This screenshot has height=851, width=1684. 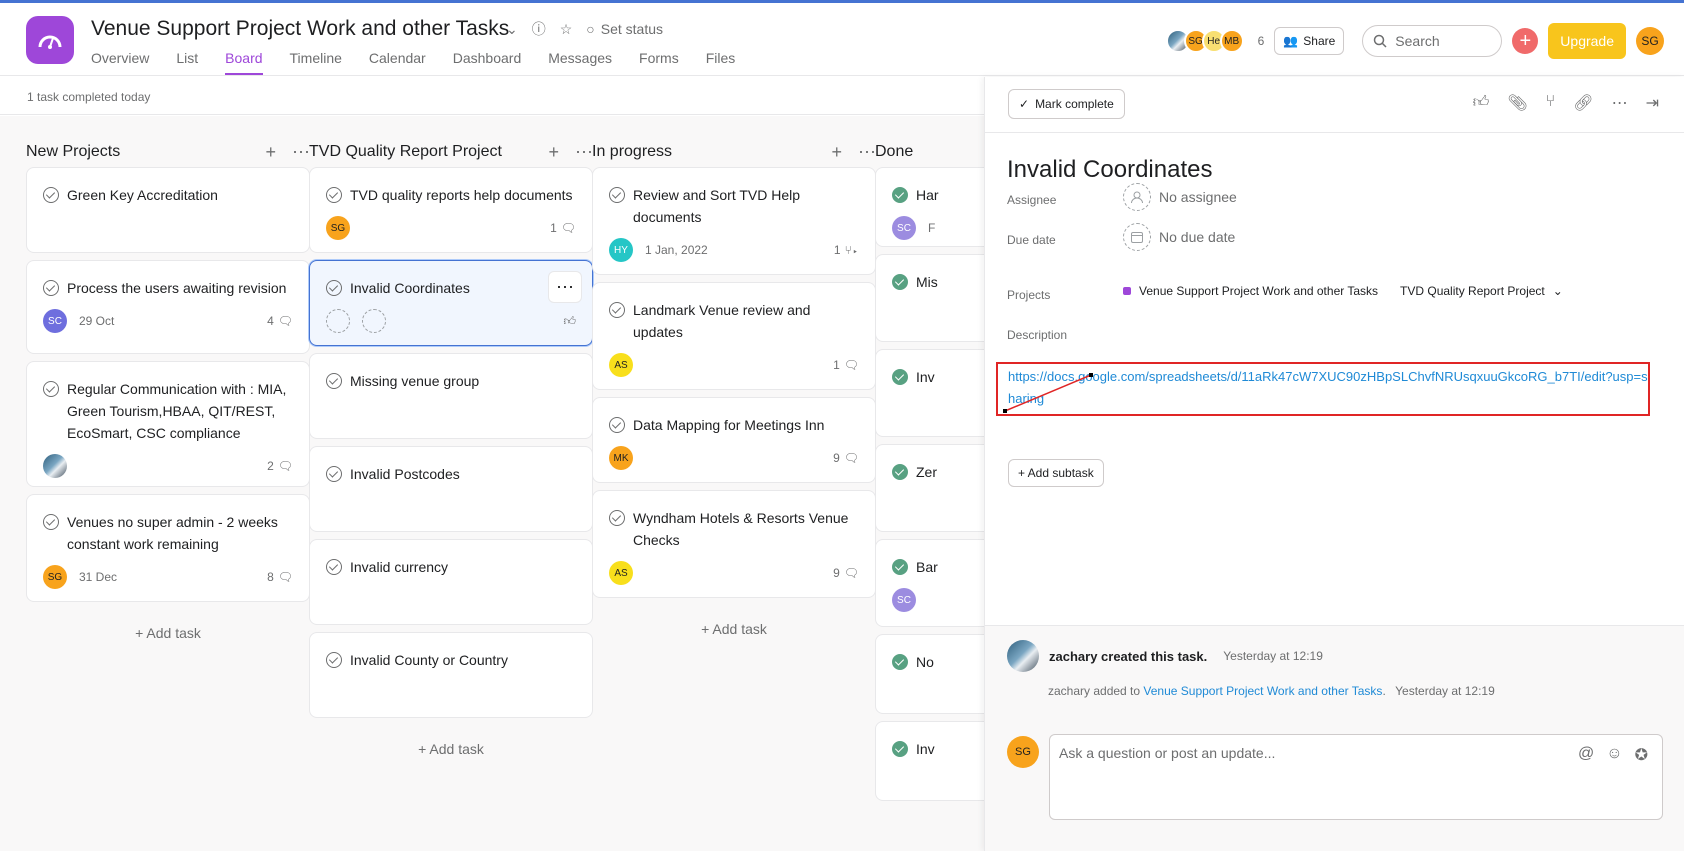 What do you see at coordinates (249, 62) in the screenshot?
I see `tab-board: Board` at bounding box center [249, 62].